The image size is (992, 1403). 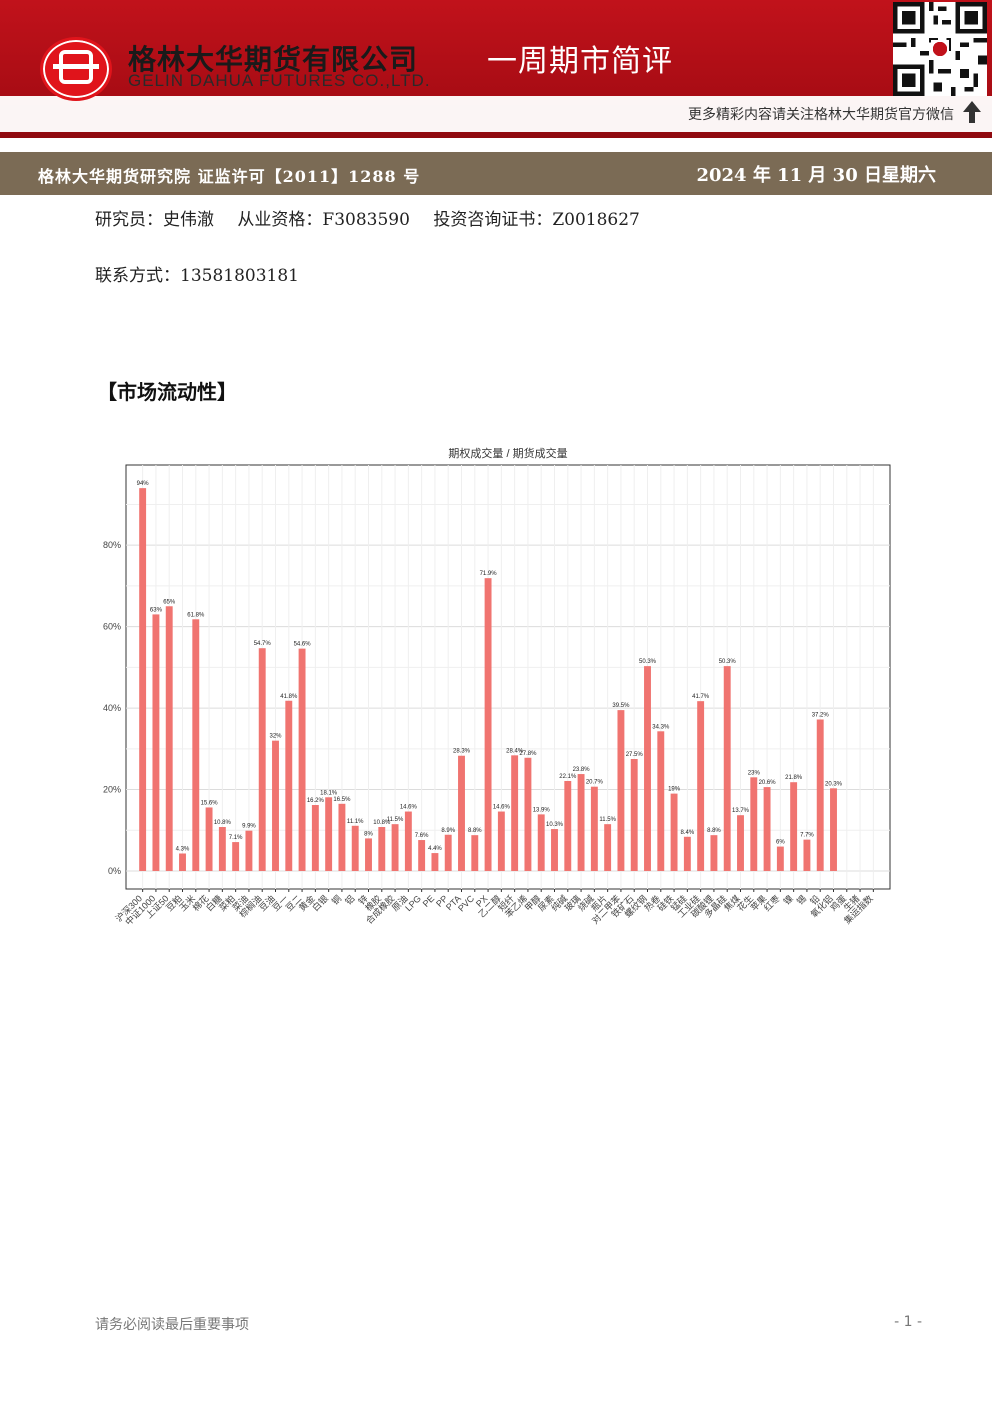 What do you see at coordinates (635, 755) in the screenshot?
I see `bar-value-label: 27.5%` at bounding box center [635, 755].